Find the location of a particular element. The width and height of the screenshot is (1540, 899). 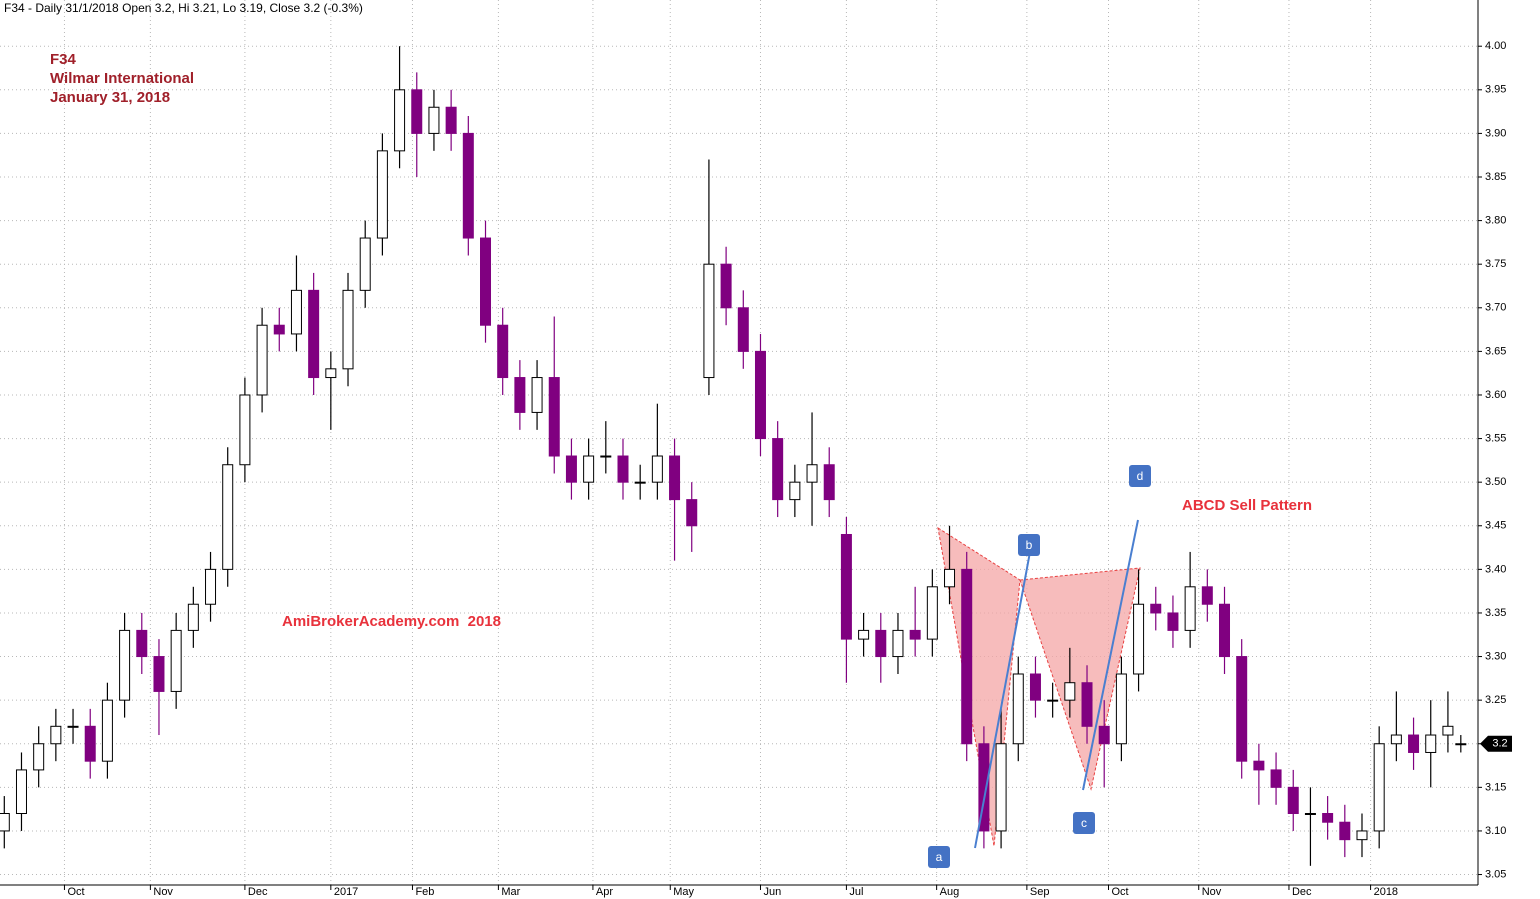

price-marker-label: 3.2 is located at coordinates (1499, 744).